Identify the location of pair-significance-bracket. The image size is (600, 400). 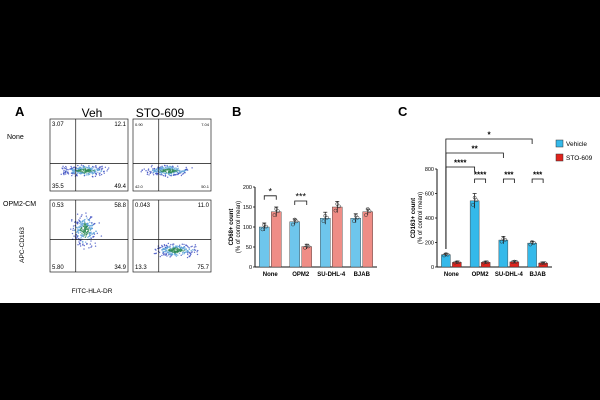
(480, 180).